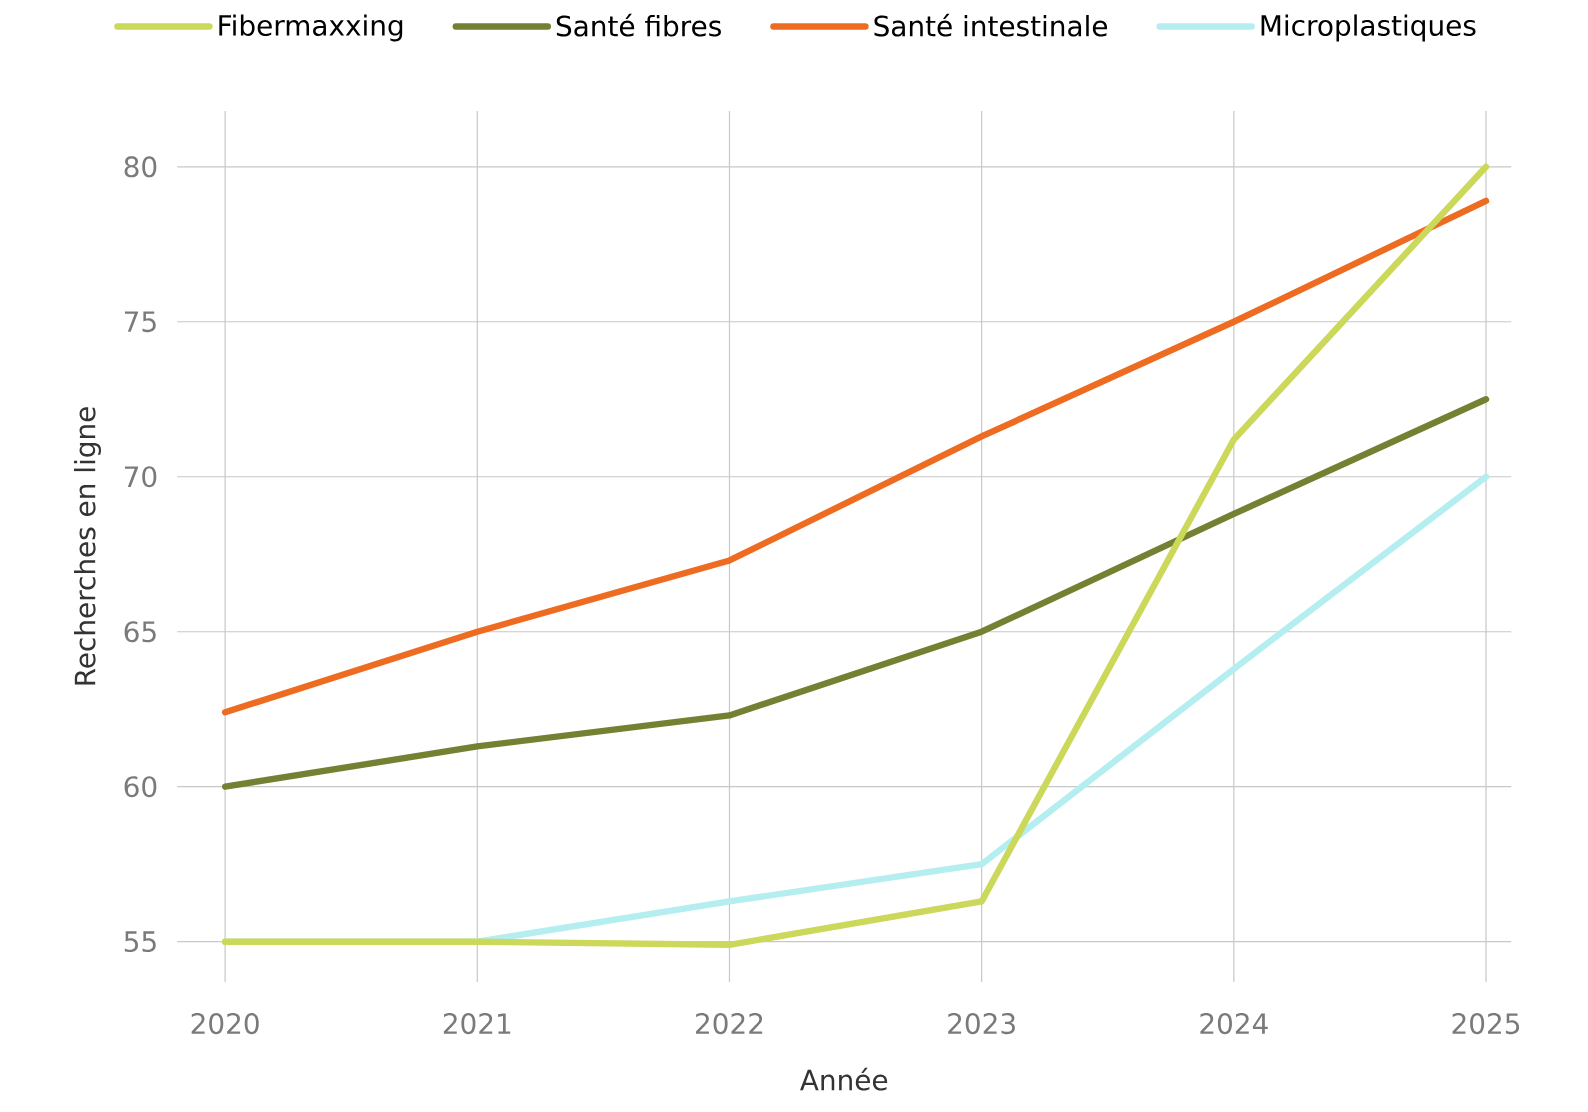 This screenshot has height=1112, width=1588. What do you see at coordinates (140, 632) in the screenshot?
I see `y-tick-label: 65` at bounding box center [140, 632].